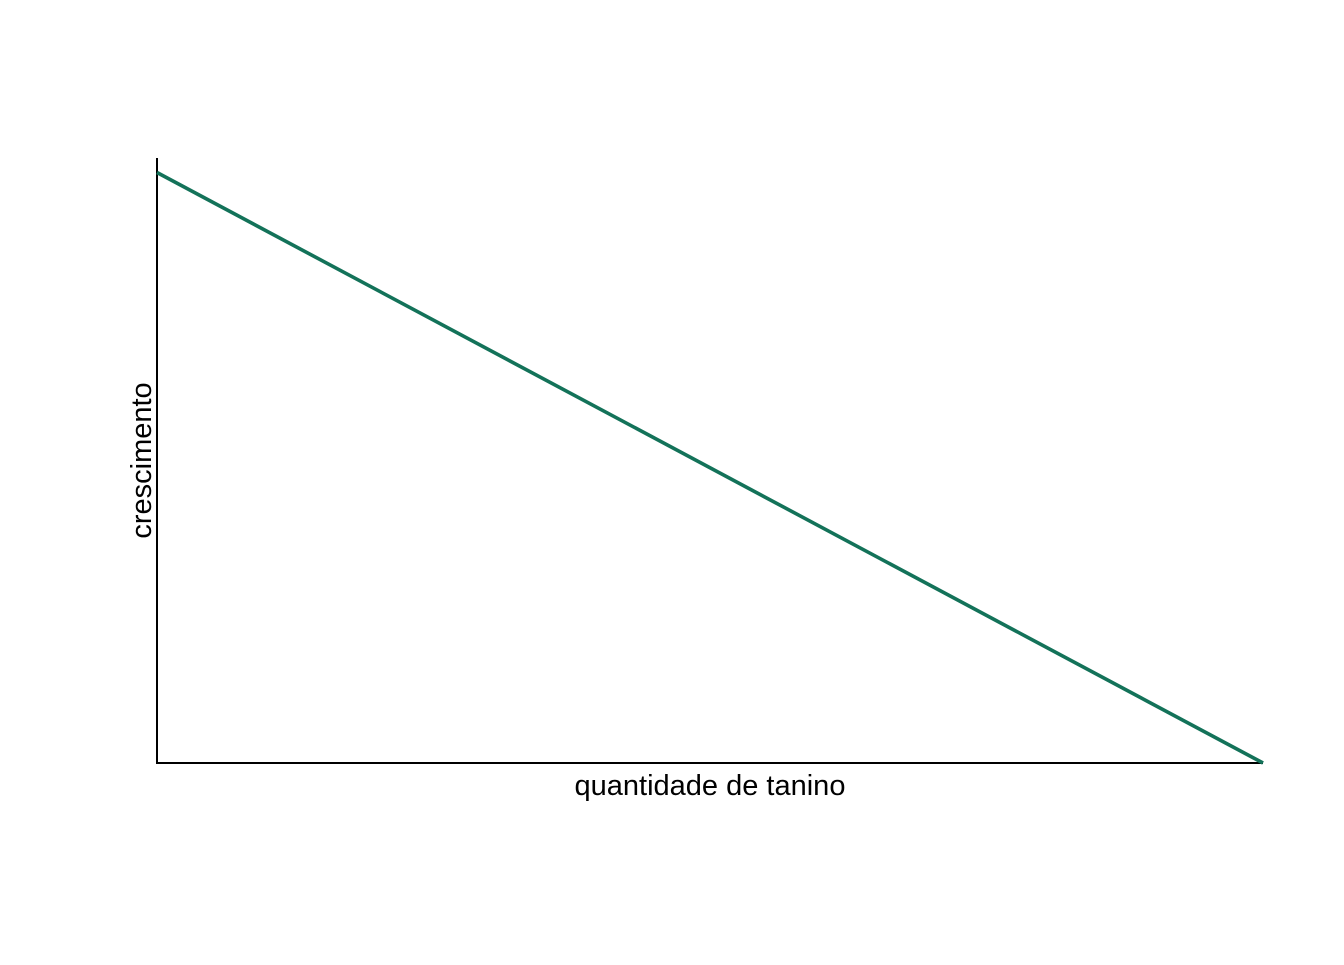  I want to click on y-axis-label: crescimento, so click(142, 460).